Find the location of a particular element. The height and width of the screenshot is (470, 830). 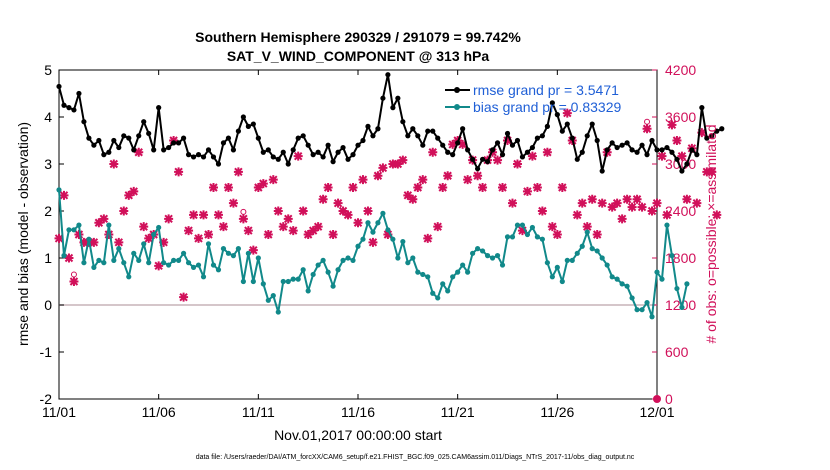

obs-zero-endpoint is located at coordinates (657, 399).